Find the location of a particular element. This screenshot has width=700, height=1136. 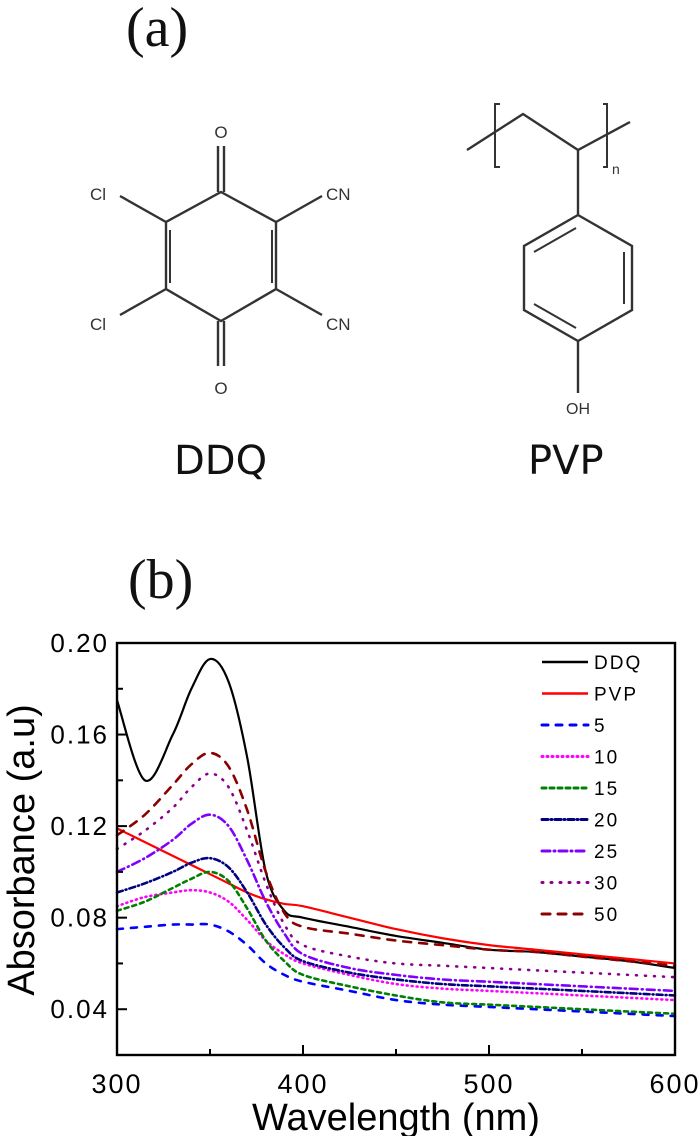

ddq-cn-bottom: CN is located at coordinates (338, 324).